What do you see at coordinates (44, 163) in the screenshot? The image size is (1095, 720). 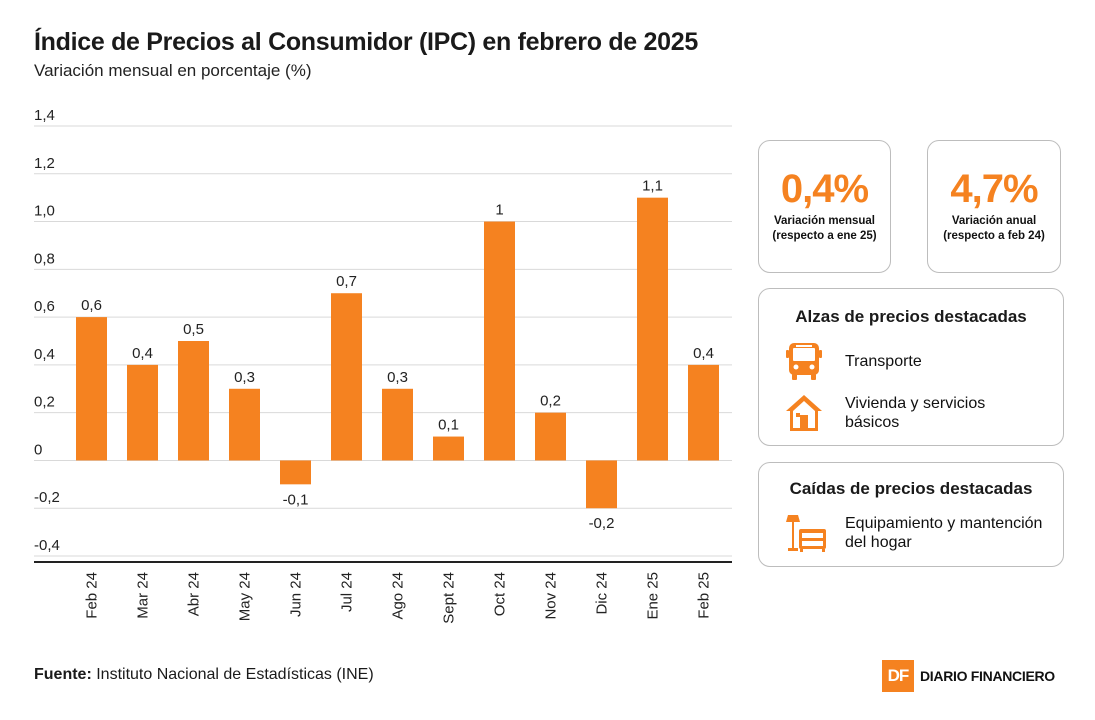 I see `y-tick-label: 1,2` at bounding box center [44, 163].